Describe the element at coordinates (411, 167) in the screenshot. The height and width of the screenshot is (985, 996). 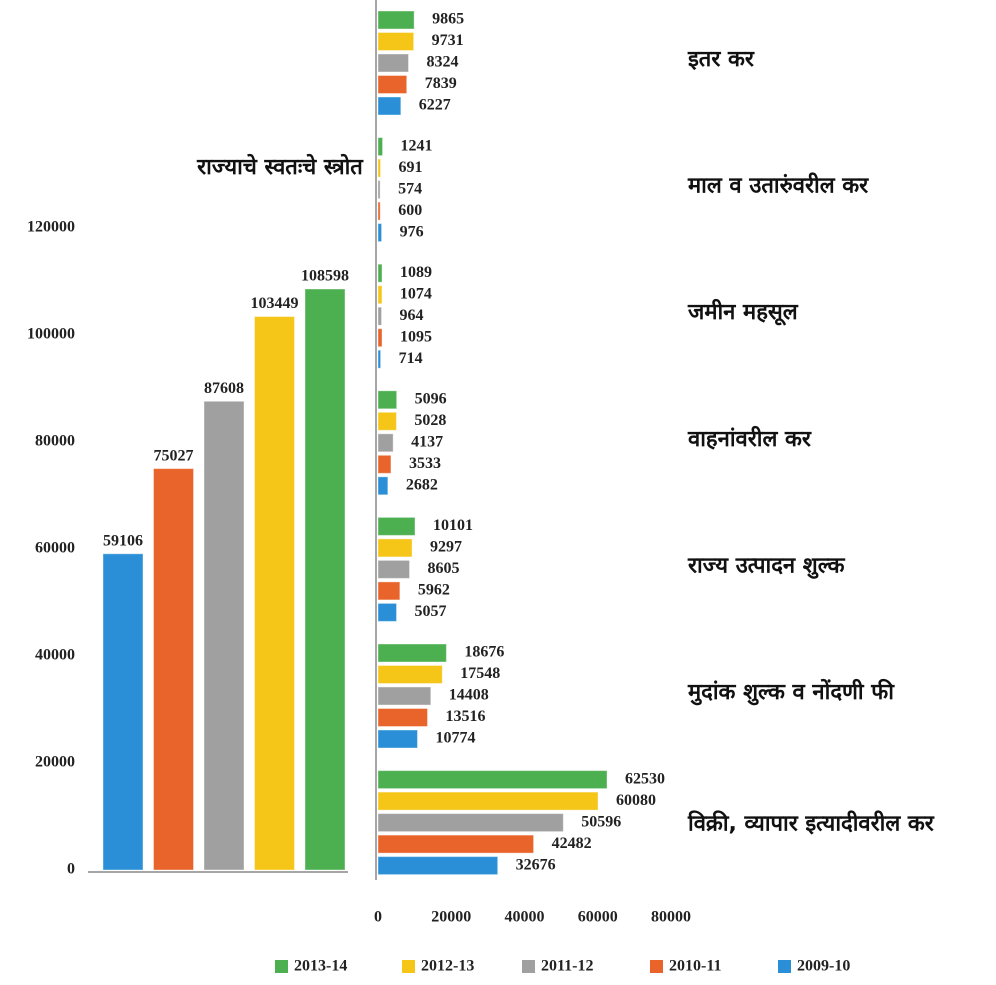
I see `value-label: 691` at that location.